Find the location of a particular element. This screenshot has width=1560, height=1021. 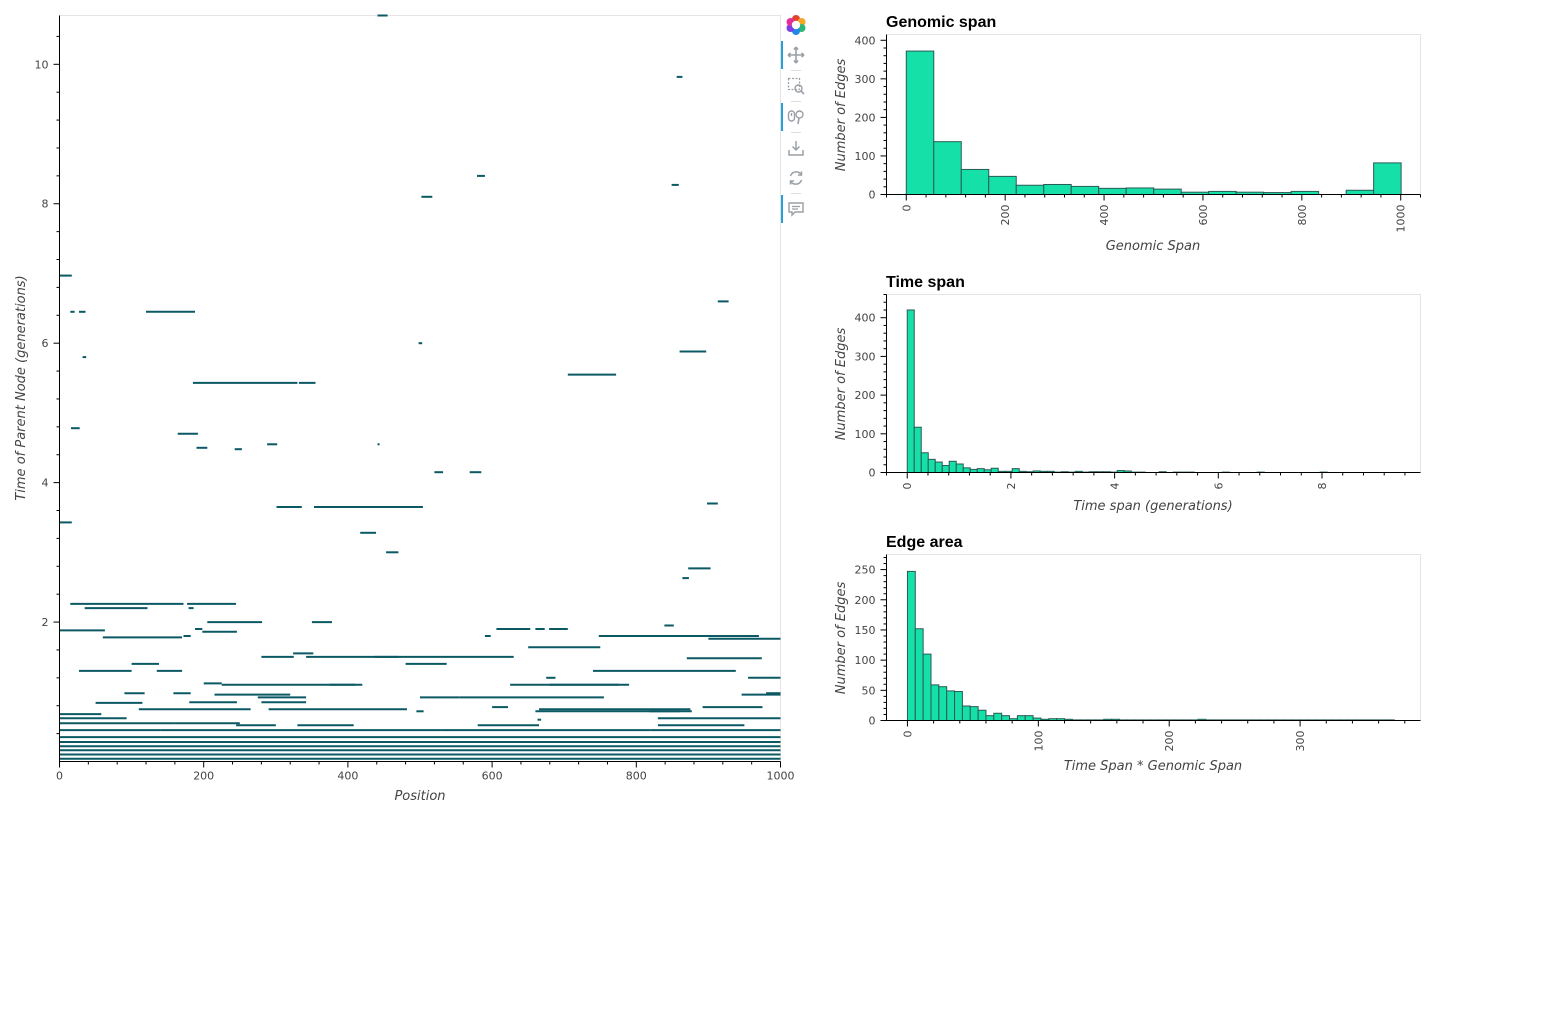

time-span-x-axis: 0 2 4 6 8 is located at coordinates (1153, 481).